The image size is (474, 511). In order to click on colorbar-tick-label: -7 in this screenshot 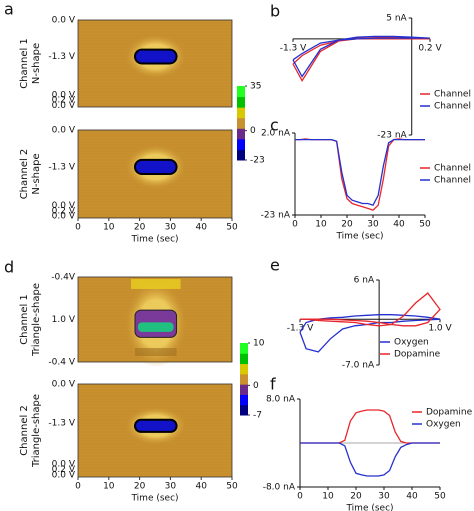, I will do `click(257, 416)`.